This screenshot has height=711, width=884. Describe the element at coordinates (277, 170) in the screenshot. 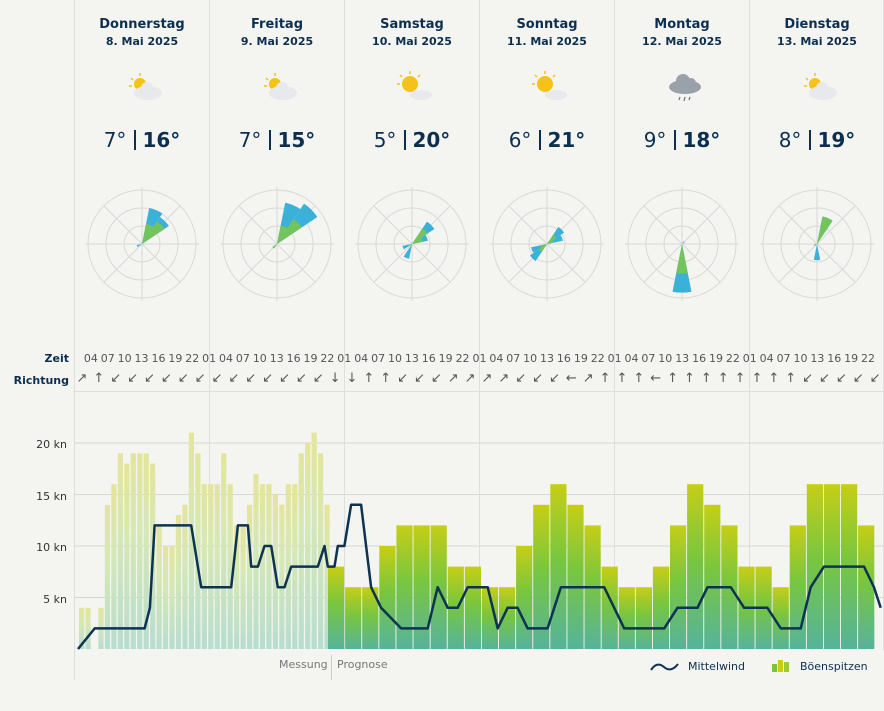

I see `day-column-1: Freitag 9. Mai 2025 7° 15°` at that location.